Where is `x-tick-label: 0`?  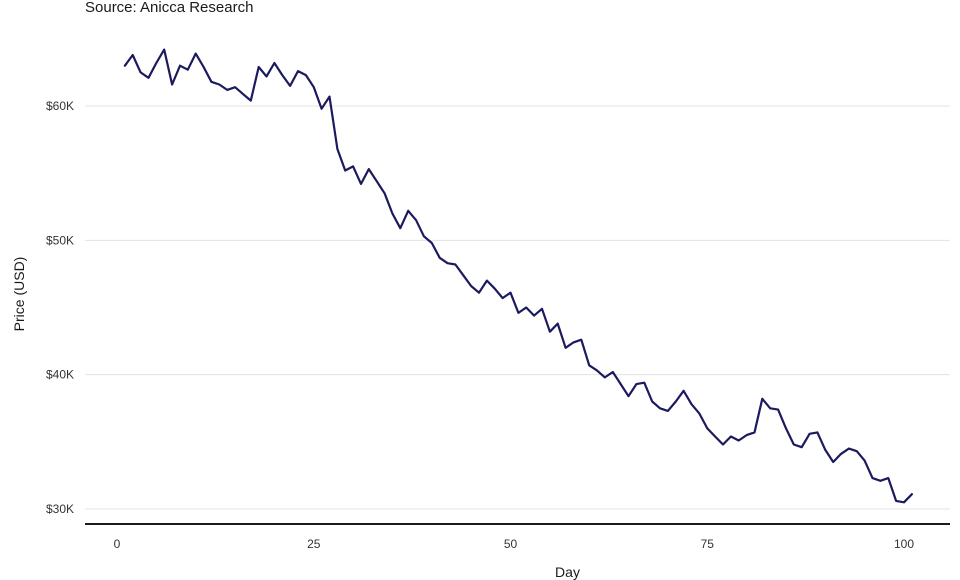 x-tick-label: 0 is located at coordinates (117, 544).